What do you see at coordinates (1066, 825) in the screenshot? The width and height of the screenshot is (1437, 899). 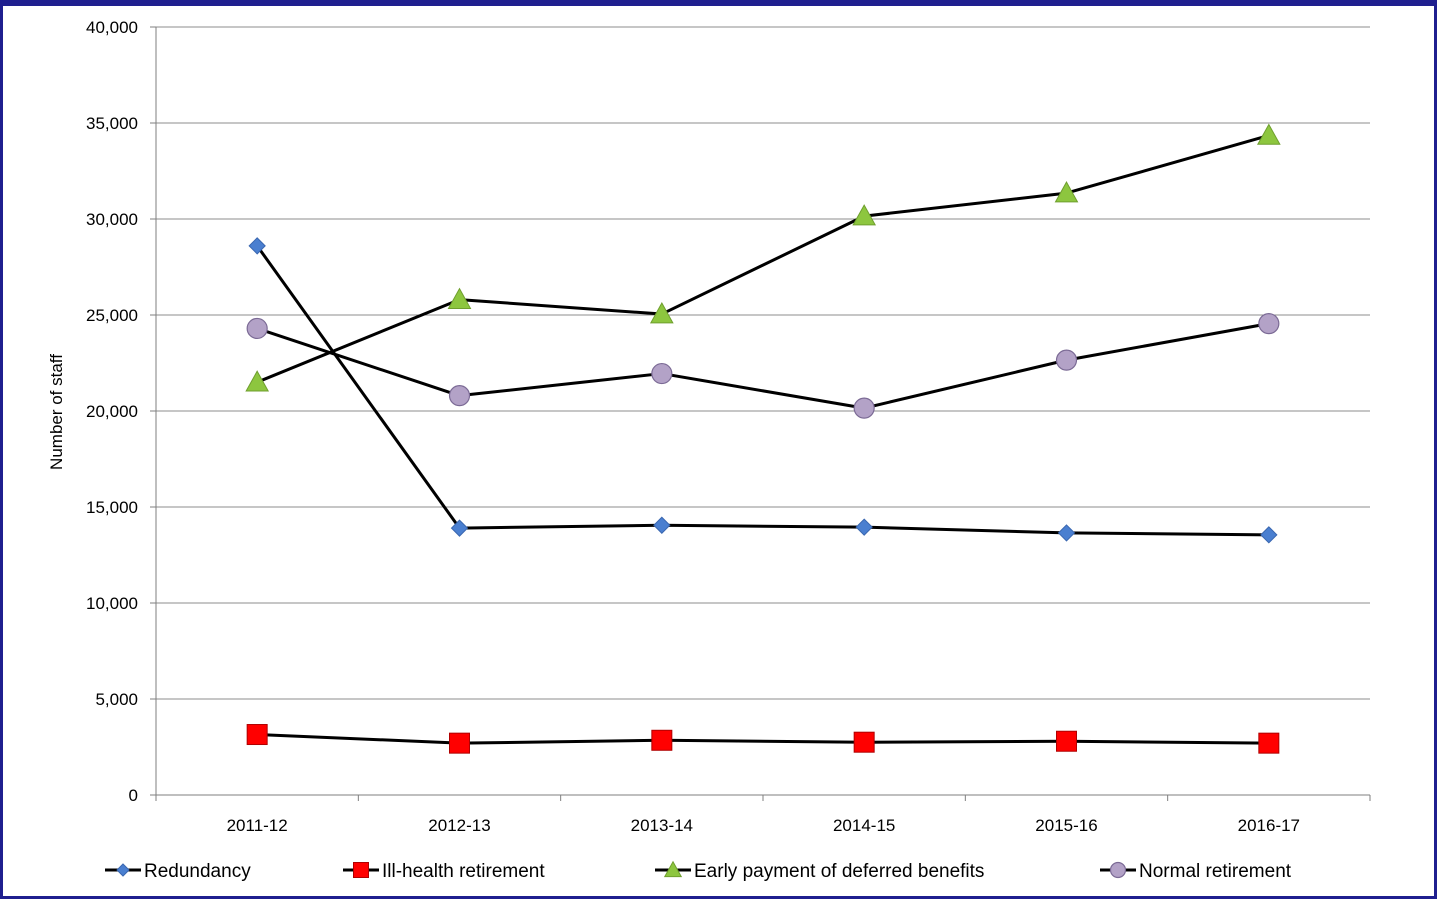 I see `x-tick-label: 2015-16` at bounding box center [1066, 825].